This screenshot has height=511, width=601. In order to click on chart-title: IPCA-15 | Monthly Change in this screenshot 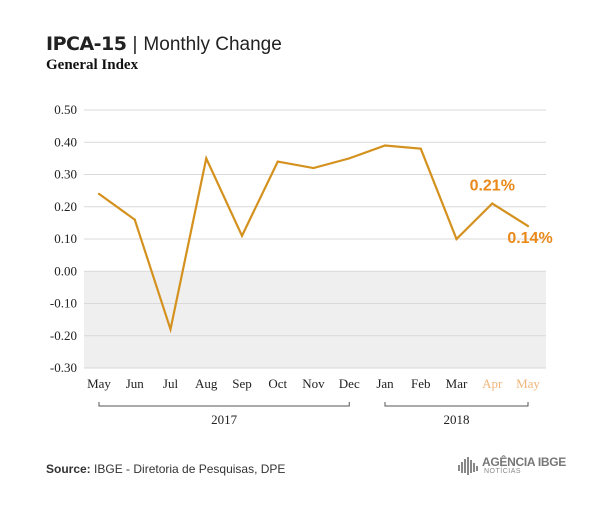, I will do `click(164, 44)`.